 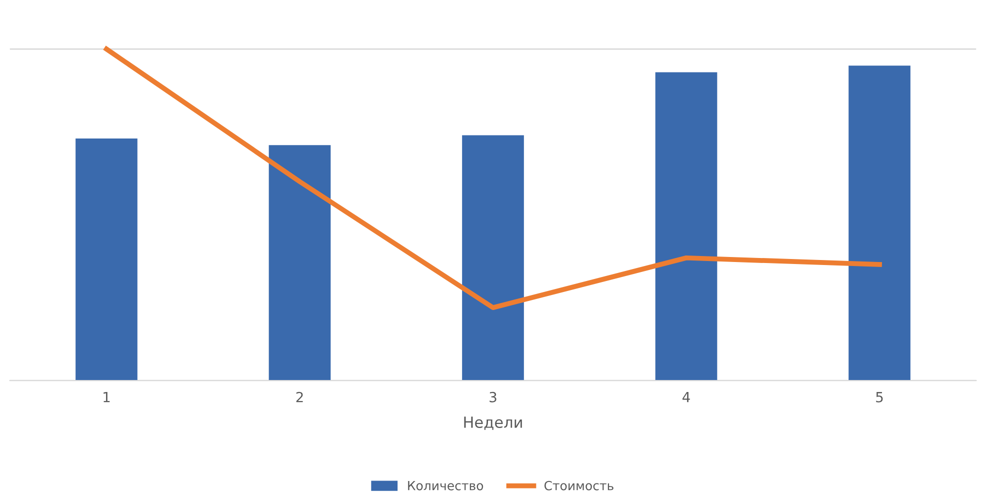 What do you see at coordinates (493, 397) in the screenshot?
I see `x-tick-label: 3` at bounding box center [493, 397].